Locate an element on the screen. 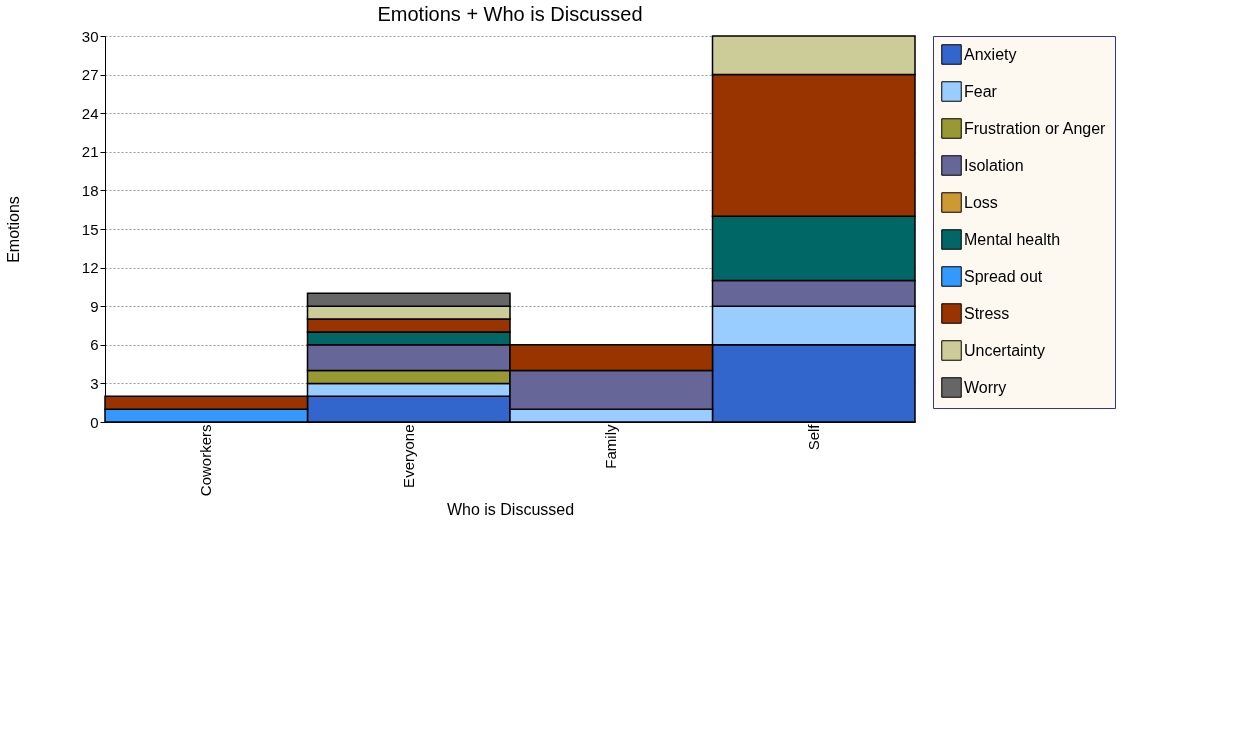 This screenshot has width=1242, height=753. y-tick-label: 18 is located at coordinates (90, 190).